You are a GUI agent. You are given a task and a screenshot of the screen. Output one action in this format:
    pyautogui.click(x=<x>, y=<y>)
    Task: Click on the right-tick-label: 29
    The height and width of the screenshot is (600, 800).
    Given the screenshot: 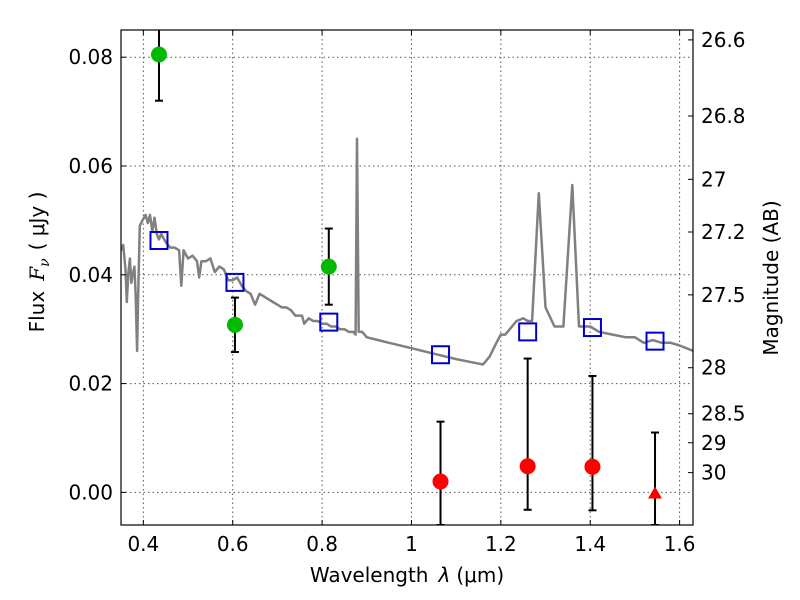 What is the action you would take?
    pyautogui.click(x=713, y=443)
    